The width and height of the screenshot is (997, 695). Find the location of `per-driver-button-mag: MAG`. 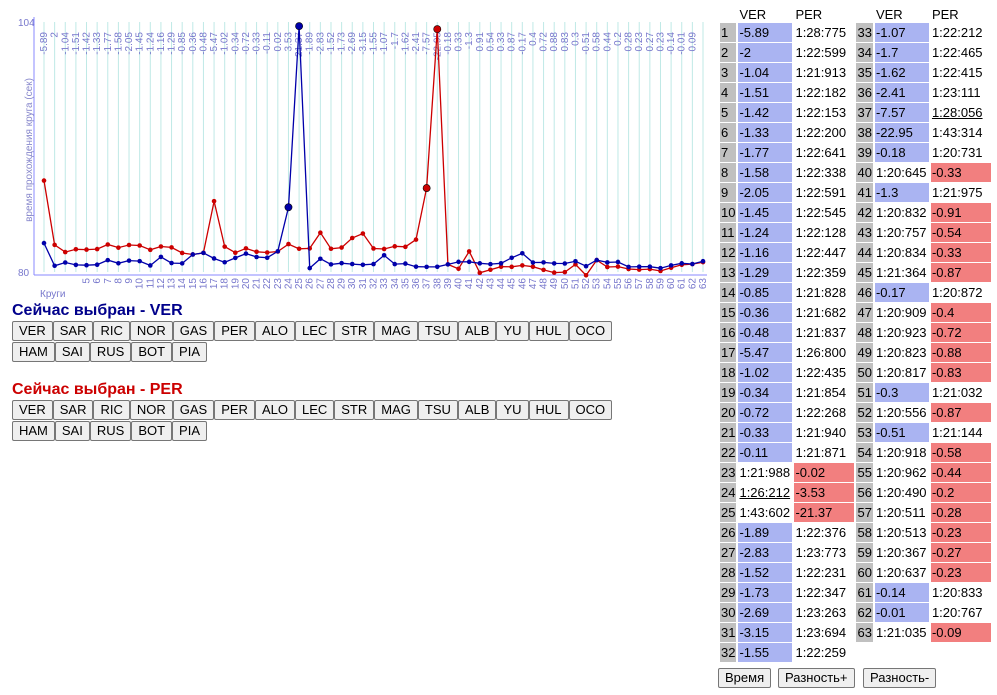

per-driver-button-mag: MAG is located at coordinates (396, 410).